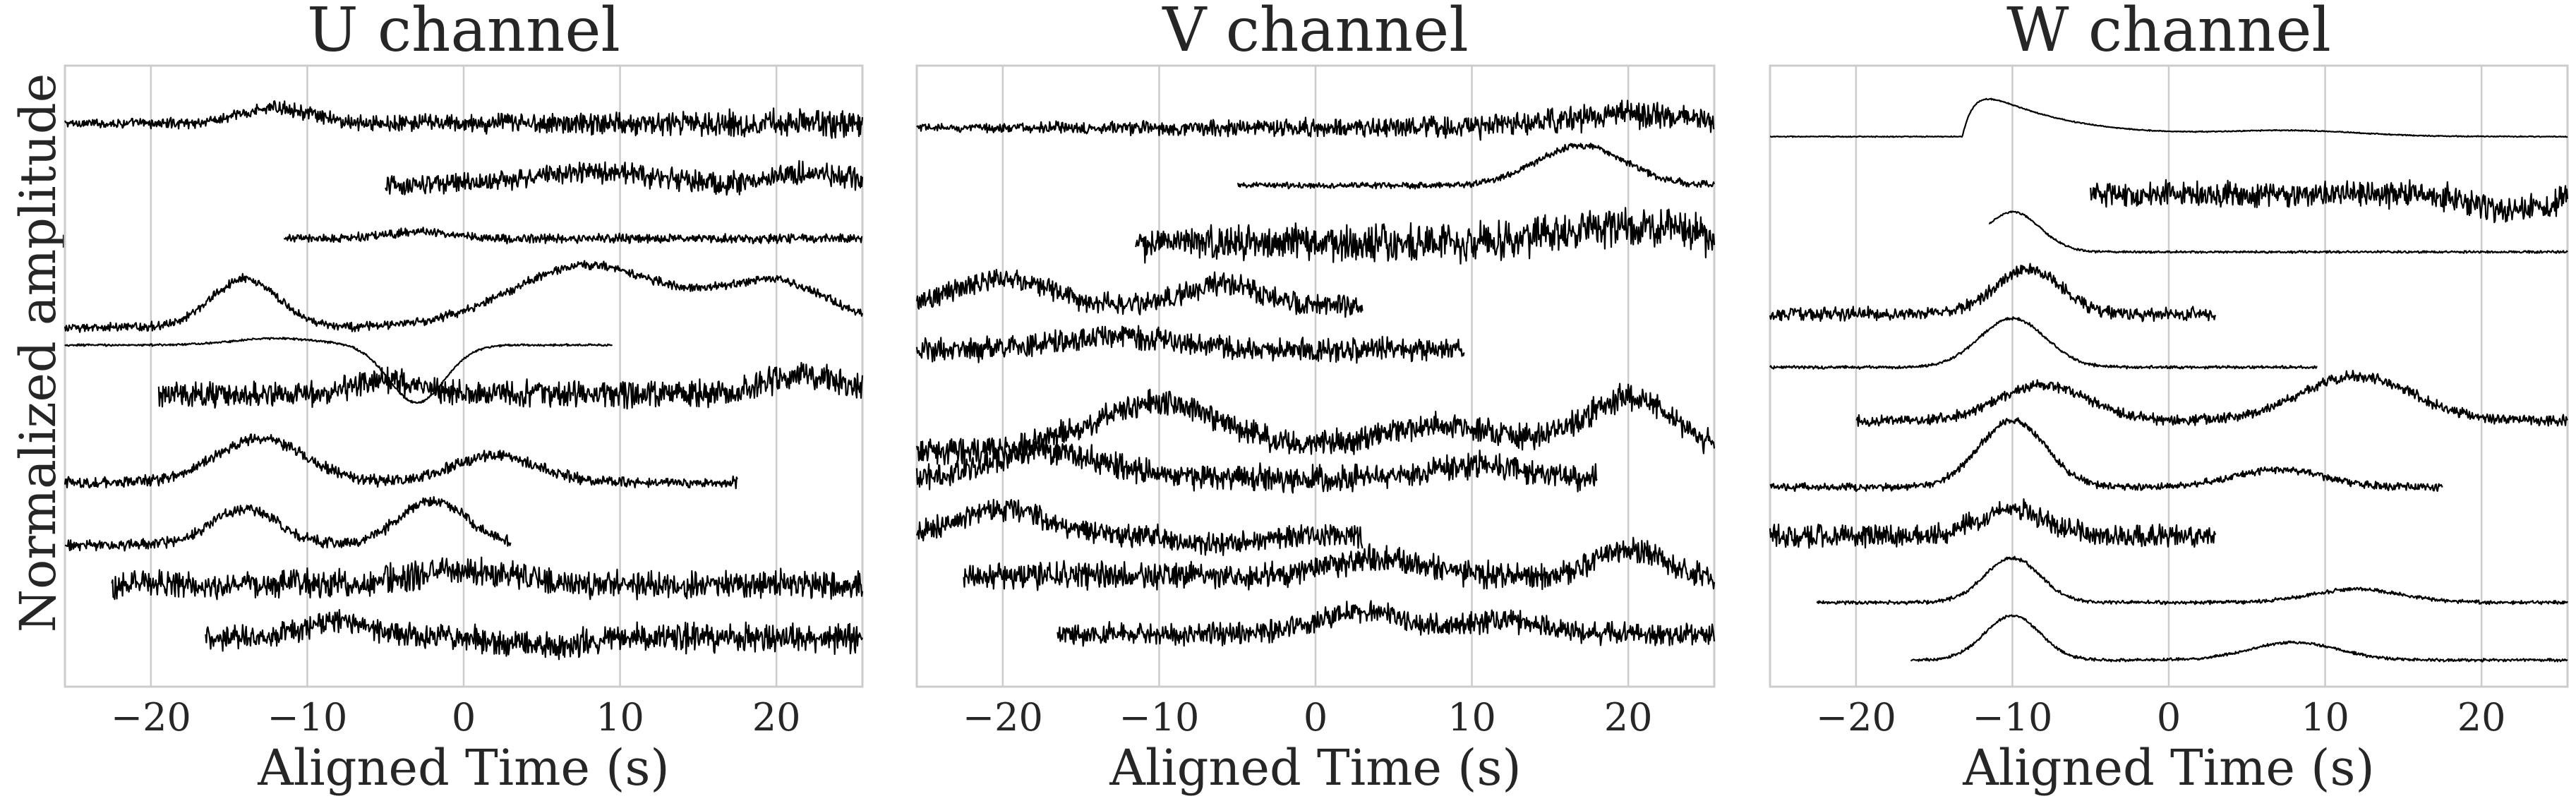 This screenshot has height=801, width=2576. What do you see at coordinates (463, 33) in the screenshot?
I see `panel-title: U channel` at bounding box center [463, 33].